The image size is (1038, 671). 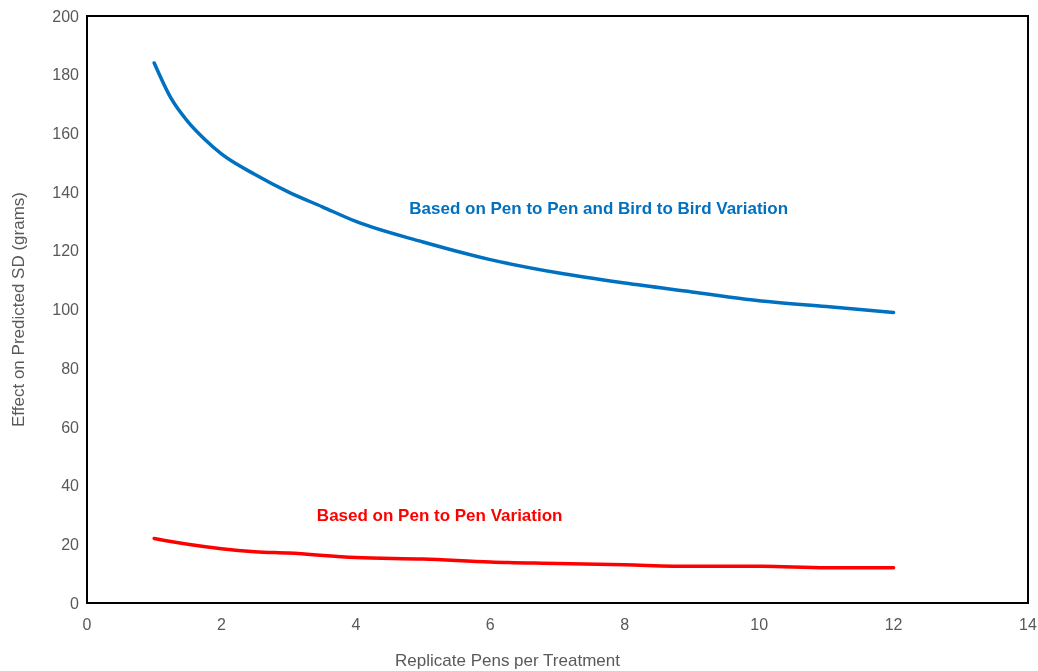 What do you see at coordinates (66, 75) in the screenshot?
I see `y-tick-label: 180` at bounding box center [66, 75].